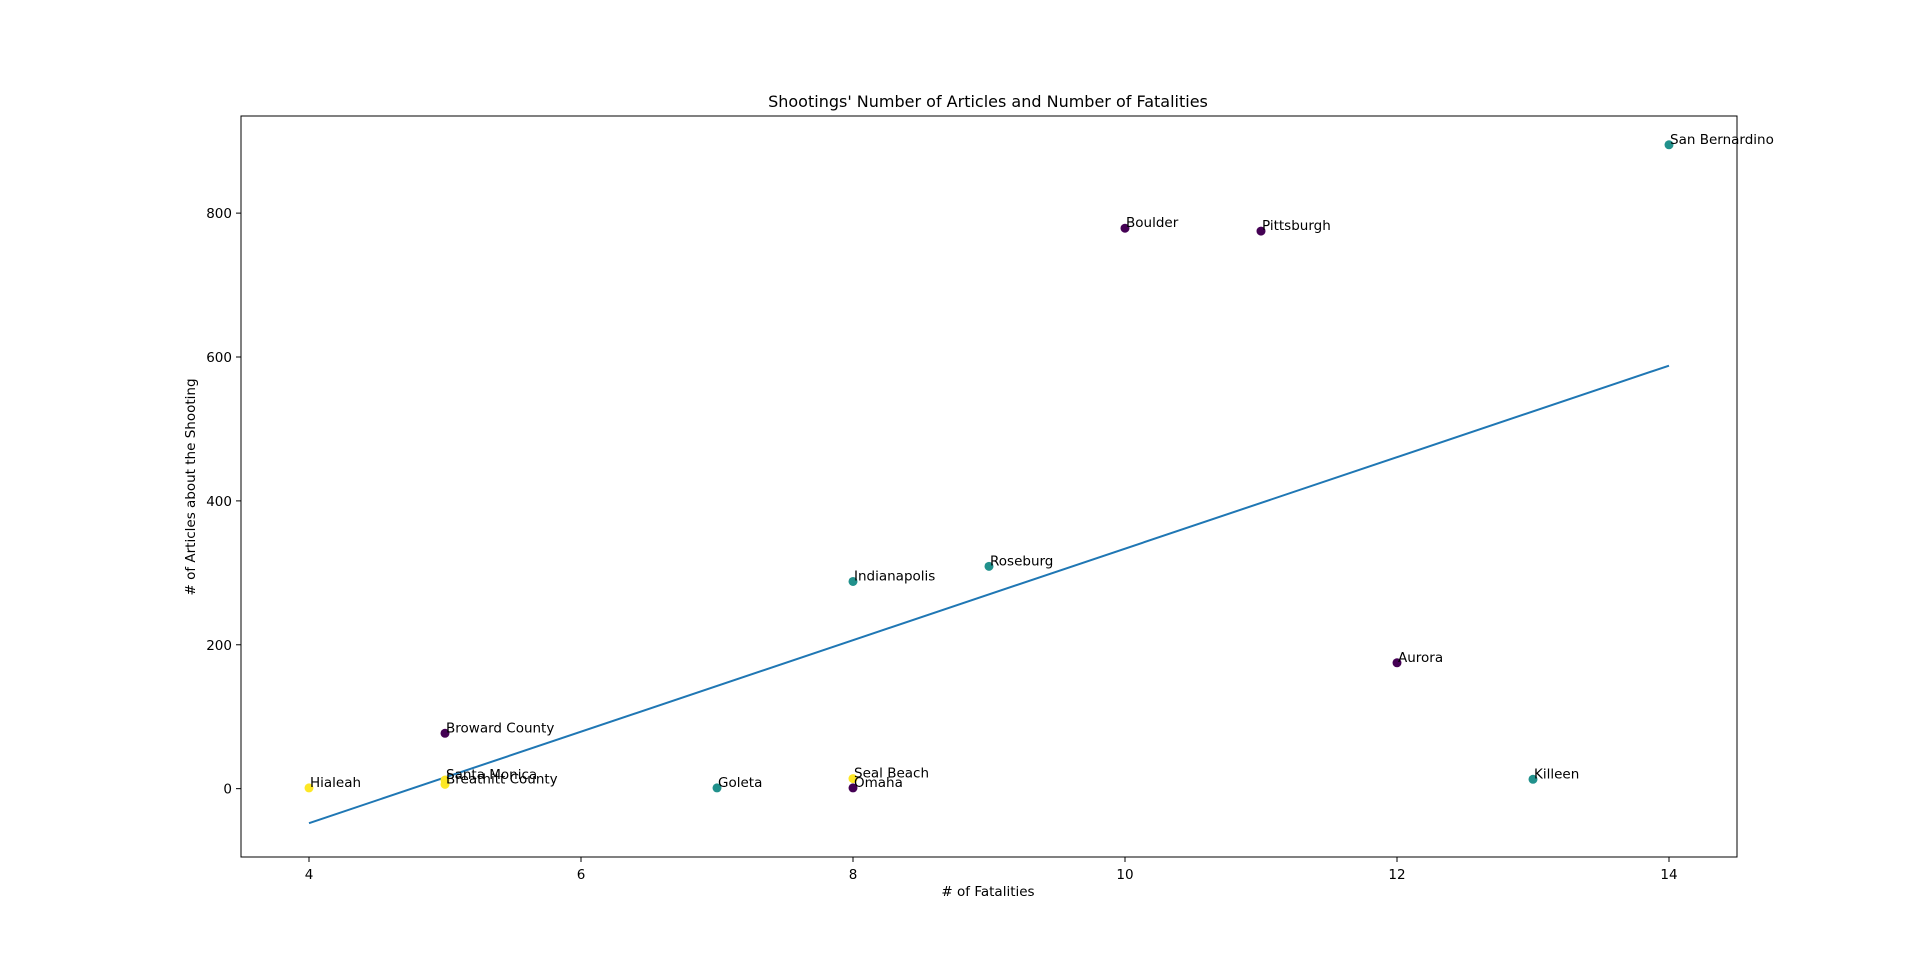 This screenshot has width=1920, height=957. I want to click on point-label: Santa Monica, so click(491, 775).